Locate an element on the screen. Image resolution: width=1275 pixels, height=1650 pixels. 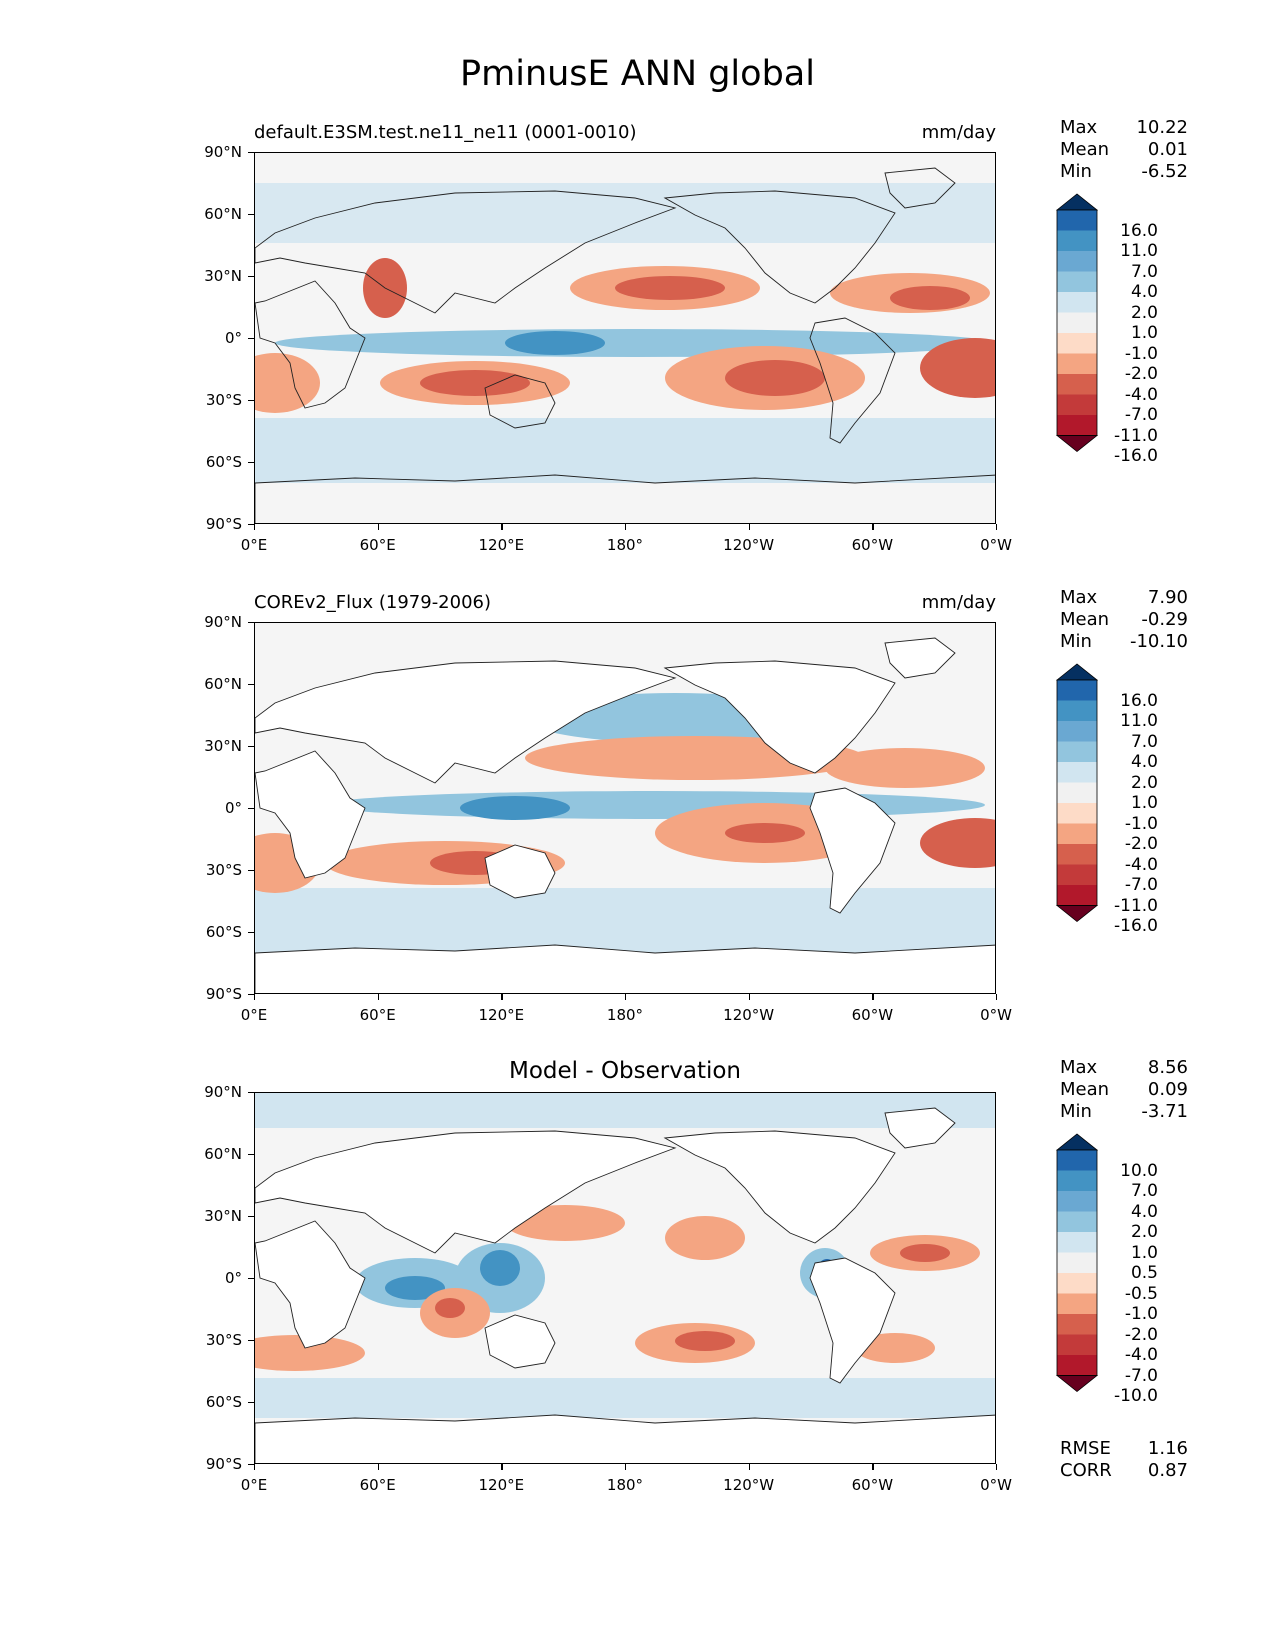
n-pacific-dry is located at coordinates (705, 1238).